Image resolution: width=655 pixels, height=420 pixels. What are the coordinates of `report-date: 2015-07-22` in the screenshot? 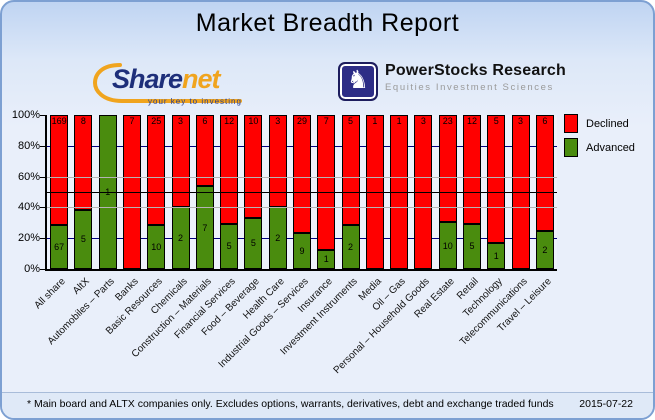 It's located at (606, 404).